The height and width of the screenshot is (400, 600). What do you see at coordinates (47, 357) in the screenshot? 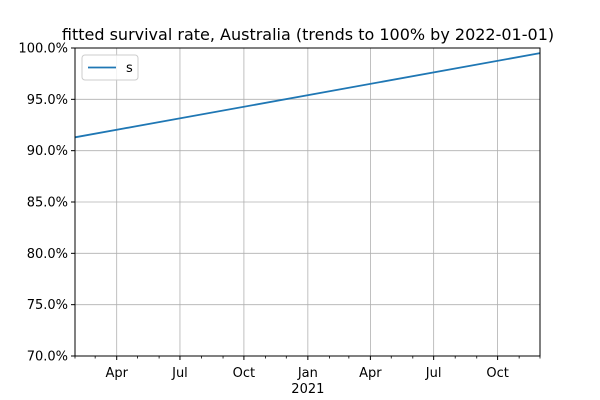
I see `y-tick-label: 70.0%` at bounding box center [47, 357].